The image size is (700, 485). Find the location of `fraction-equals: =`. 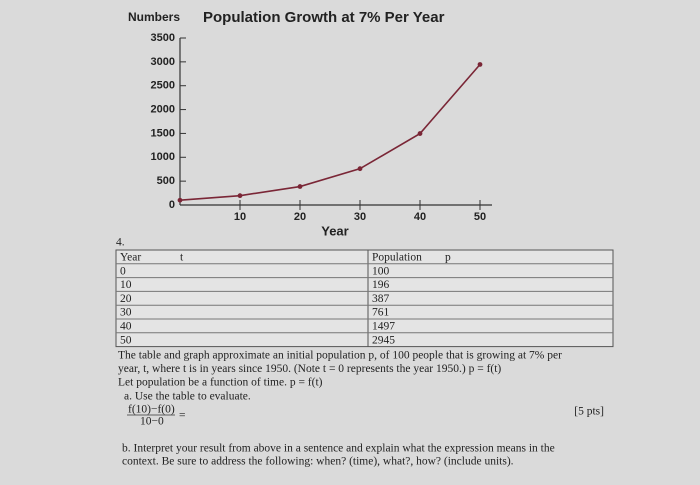

fraction-equals: = is located at coordinates (182, 416).